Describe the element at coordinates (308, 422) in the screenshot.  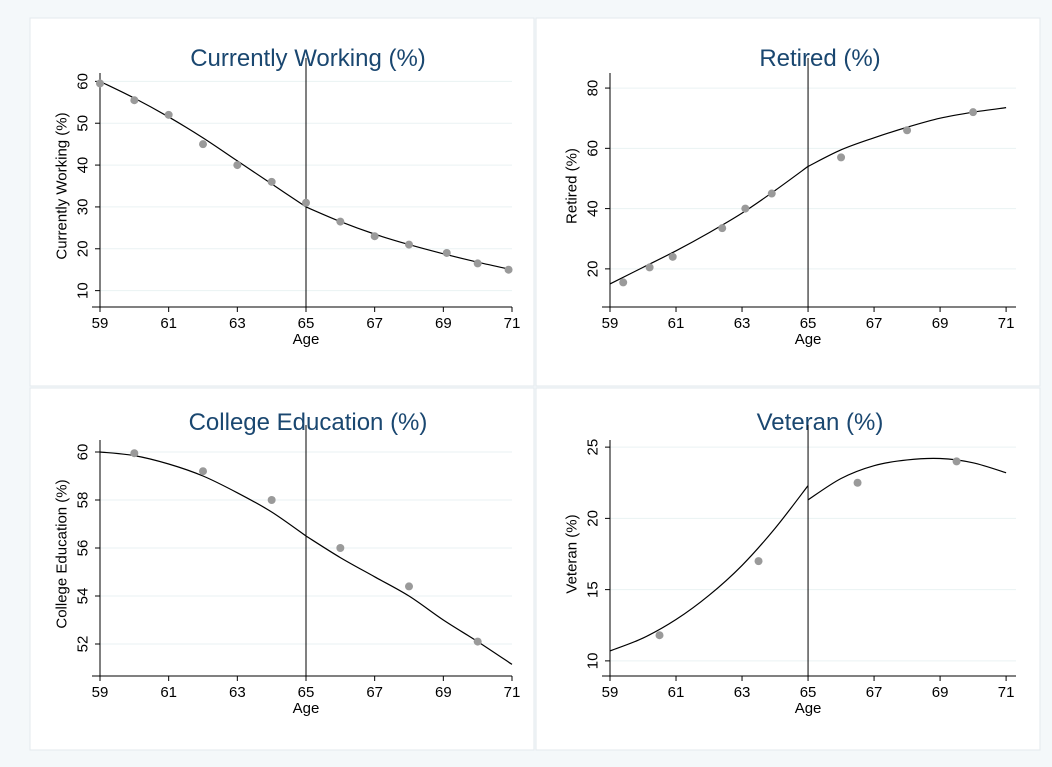
I see `panel-title: College Education (%)` at that location.